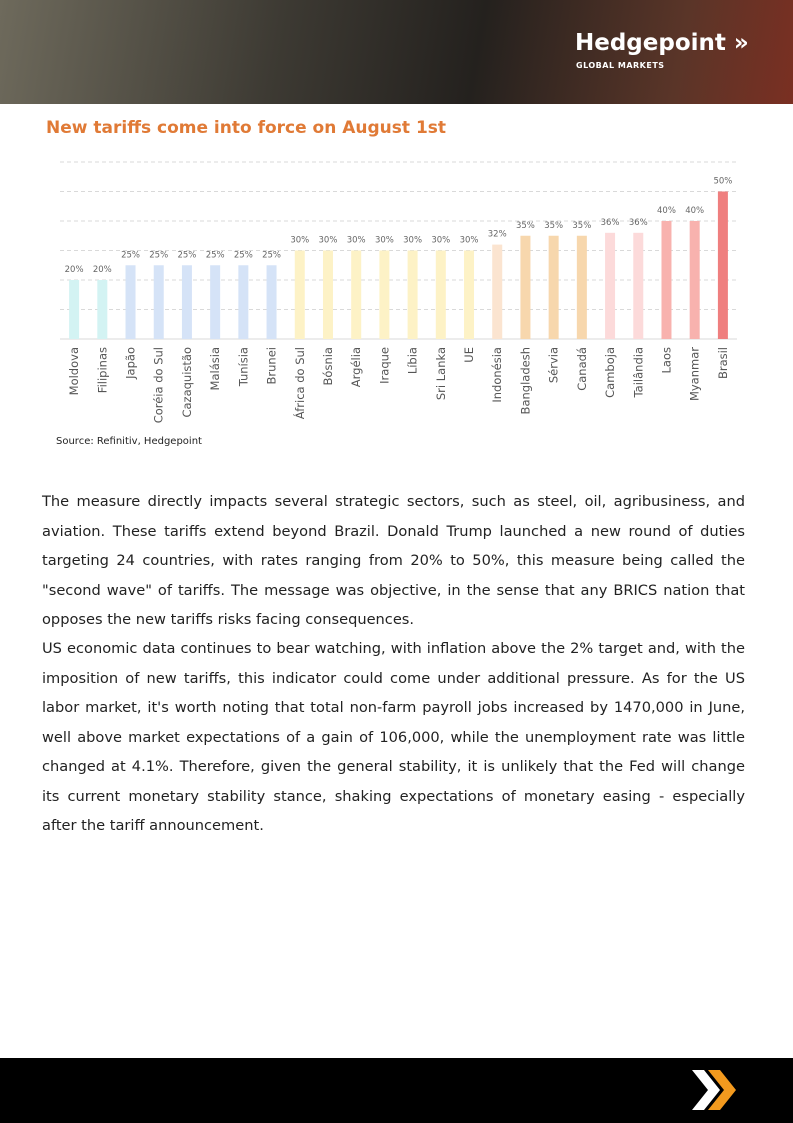  Describe the element at coordinates (610, 372) in the screenshot. I see `x-tick-label: Camboja` at that location.